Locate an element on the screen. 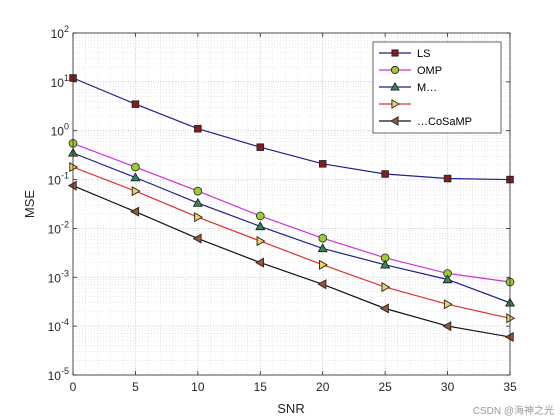  legend: LS OMP M… …CoSaMP is located at coordinates (437, 87).